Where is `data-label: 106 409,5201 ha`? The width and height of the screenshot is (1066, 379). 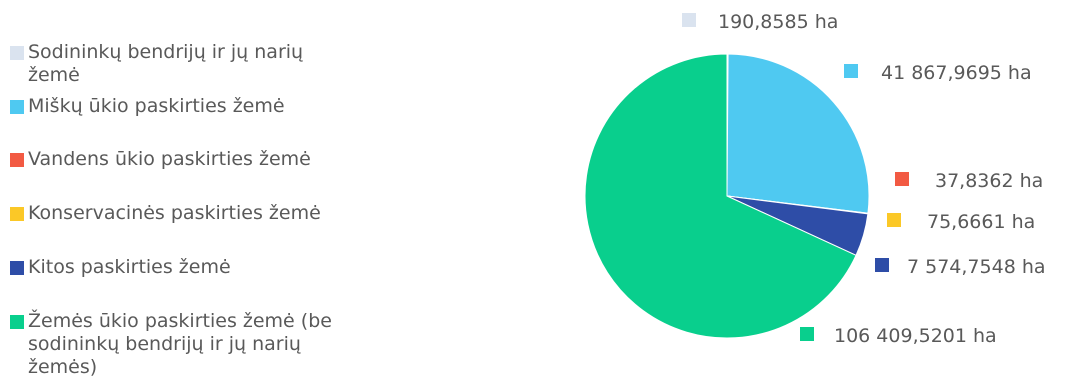 data-label: 106 409,5201 ha is located at coordinates (915, 336).